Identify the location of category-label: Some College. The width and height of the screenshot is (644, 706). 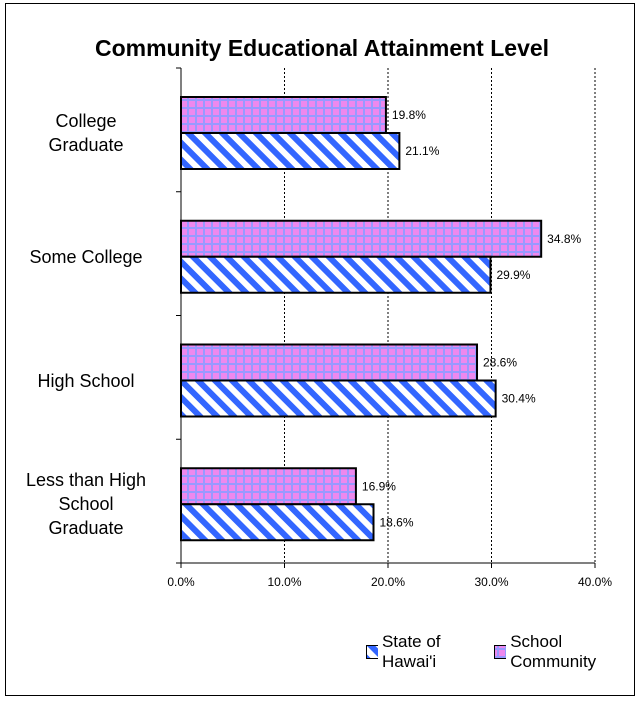
(86, 257).